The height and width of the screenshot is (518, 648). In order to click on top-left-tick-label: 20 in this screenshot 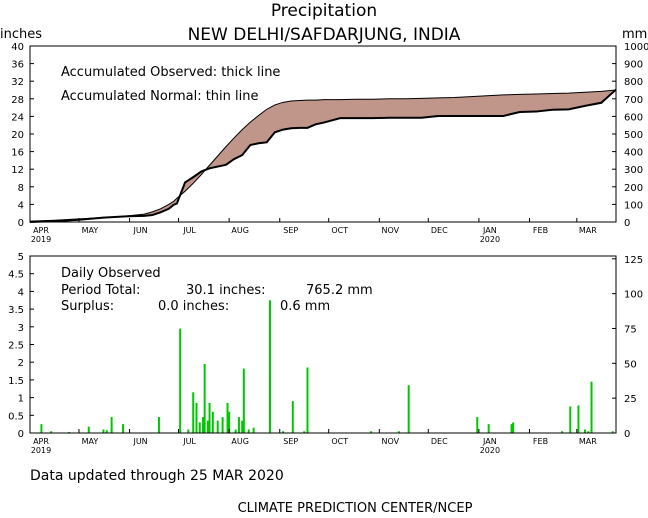, I will do `click(17, 135)`.